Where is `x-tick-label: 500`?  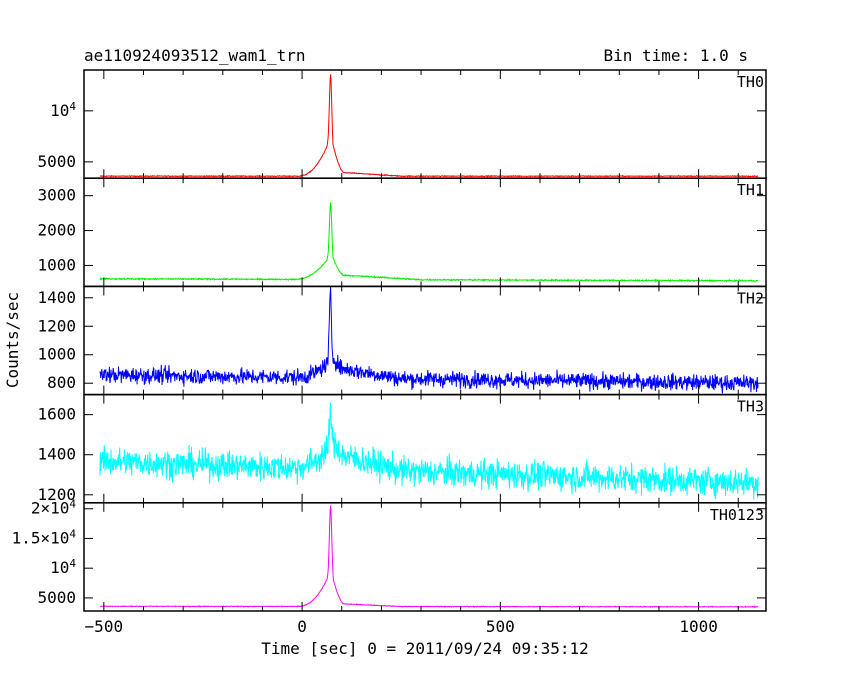 x-tick-label: 500 is located at coordinates (500, 626).